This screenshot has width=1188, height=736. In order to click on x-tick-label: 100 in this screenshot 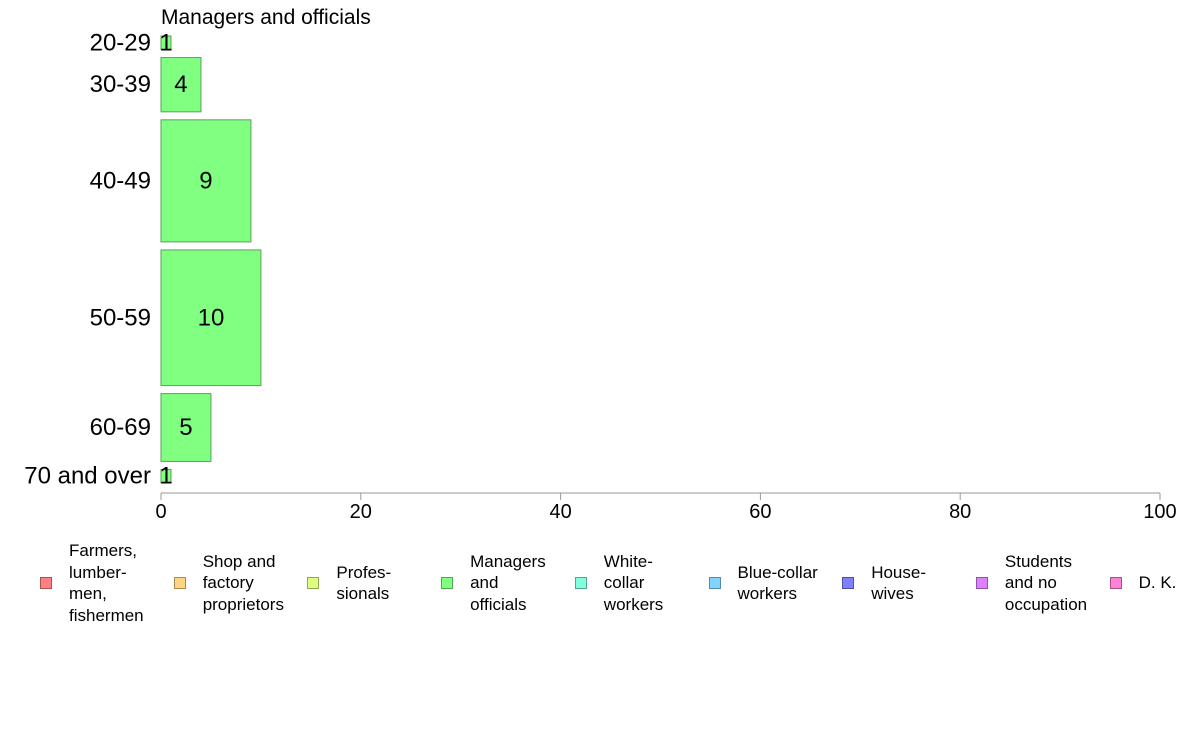, I will do `click(1159, 512)`.